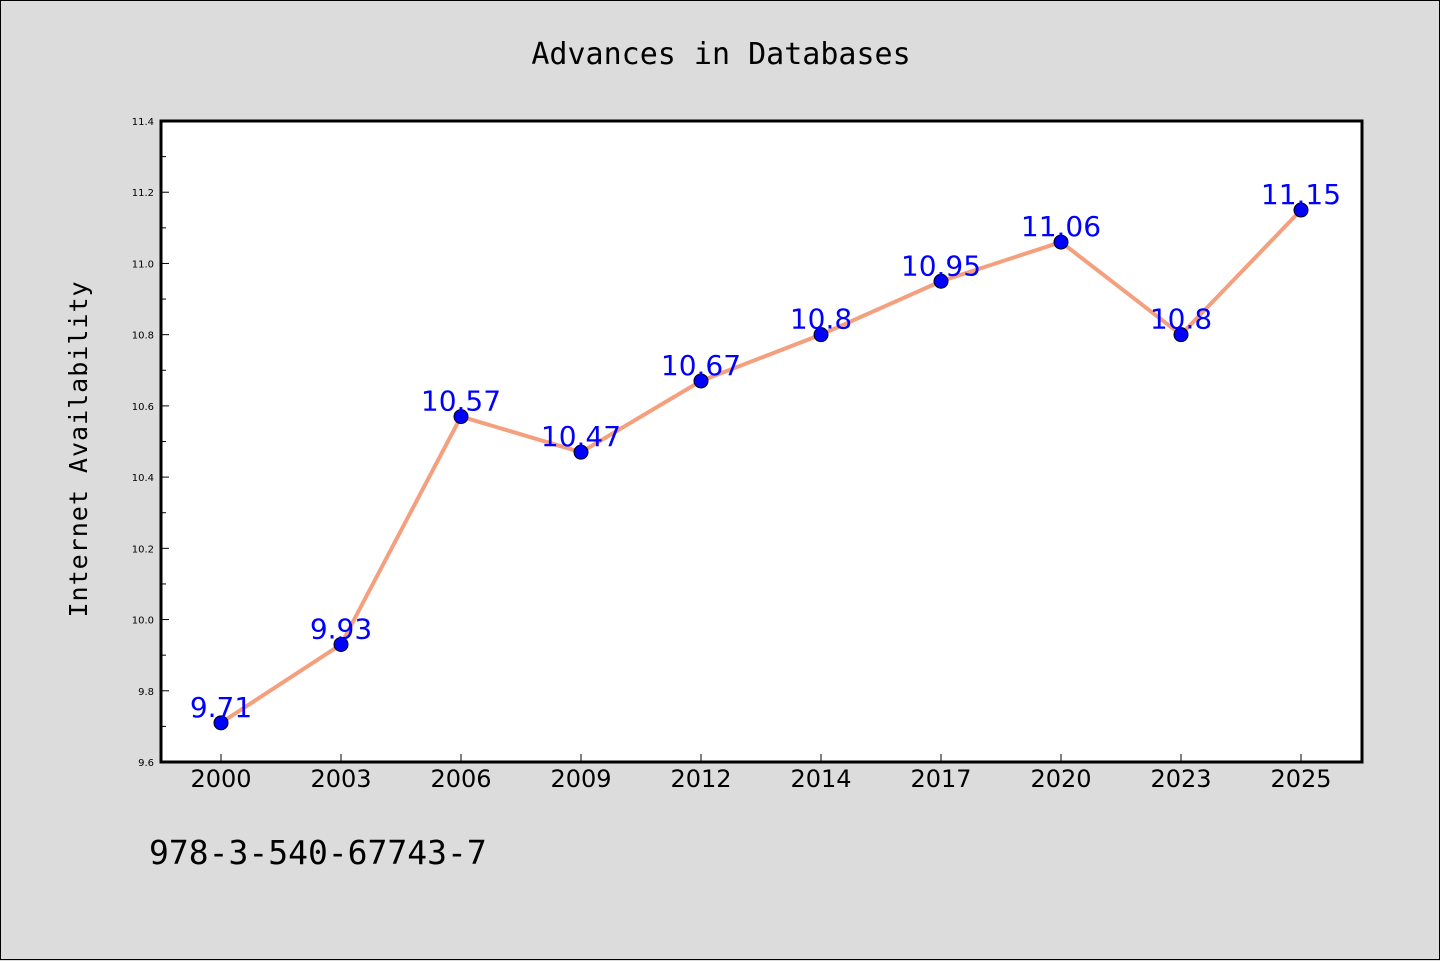  Describe the element at coordinates (78, 448) in the screenshot. I see `y-axis-label: Internet Availability` at that location.